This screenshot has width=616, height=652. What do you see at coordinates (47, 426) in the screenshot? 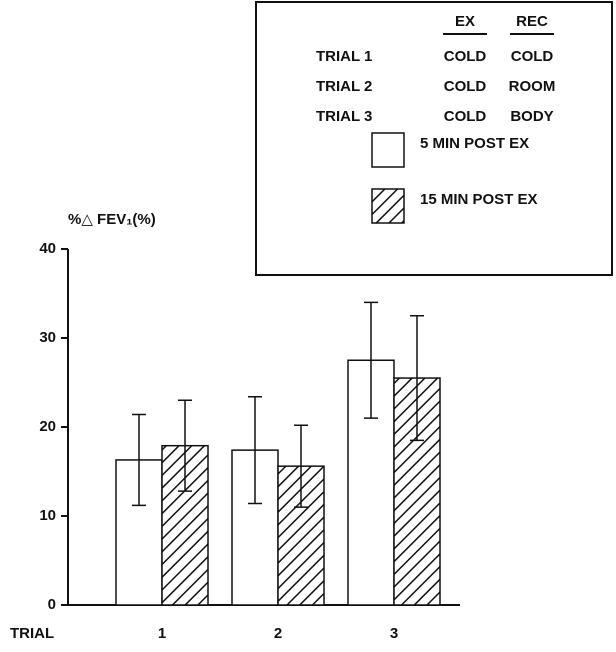
I see `y-tick-label: 20` at bounding box center [47, 426].